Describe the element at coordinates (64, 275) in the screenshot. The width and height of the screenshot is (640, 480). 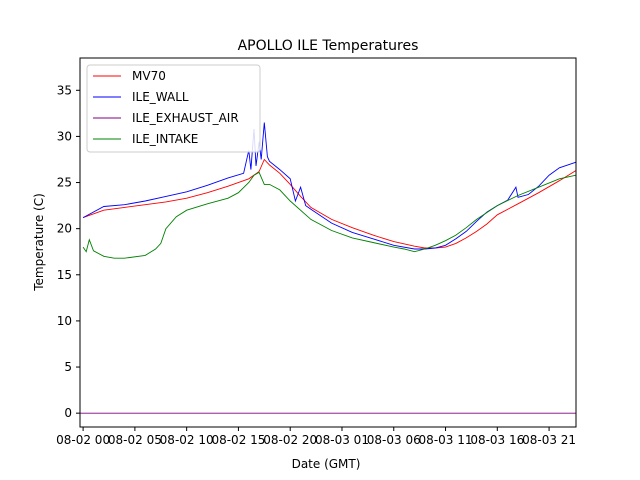
I see `y-tick-label: 15` at that location.